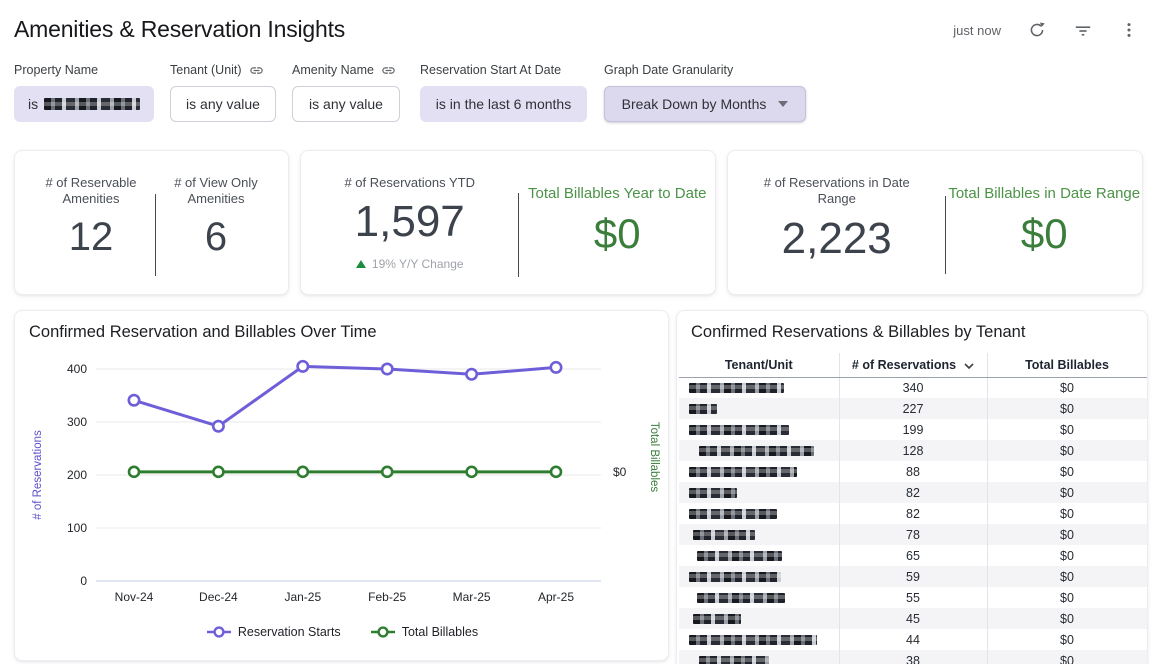  What do you see at coordinates (273, 632) in the screenshot?
I see `legend-item-reservation-starts: Reservation Starts` at bounding box center [273, 632].